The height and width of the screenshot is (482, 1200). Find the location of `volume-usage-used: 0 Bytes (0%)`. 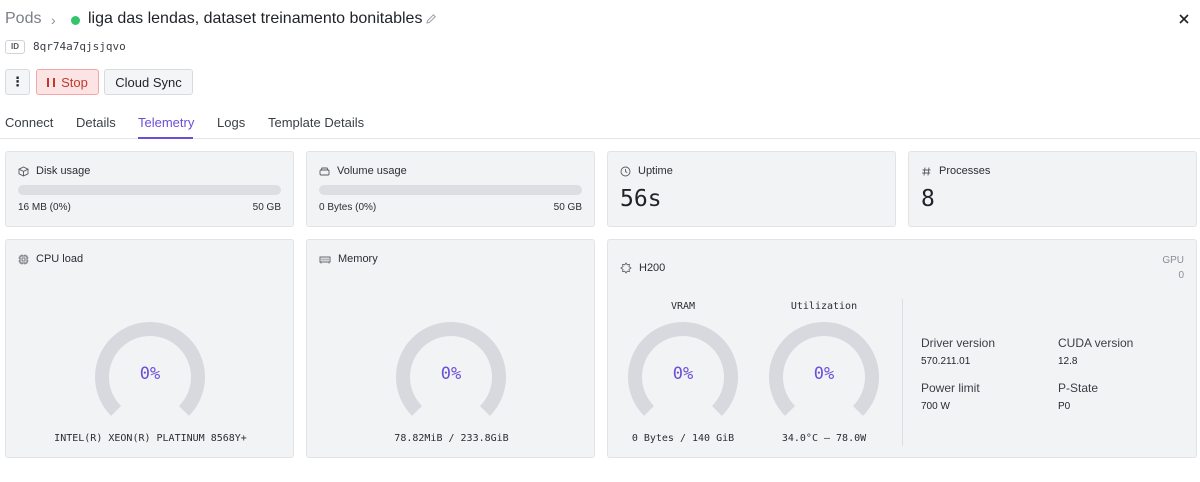

volume-usage-used: 0 Bytes (0%) is located at coordinates (348, 207).